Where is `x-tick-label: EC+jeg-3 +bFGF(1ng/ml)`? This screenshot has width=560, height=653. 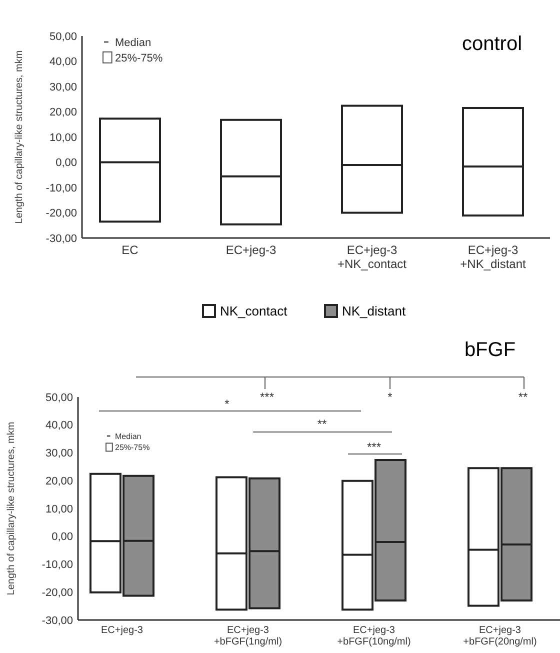
x-tick-label: EC+jeg-3 +bFGF(1ng/ml) is located at coordinates (248, 636).